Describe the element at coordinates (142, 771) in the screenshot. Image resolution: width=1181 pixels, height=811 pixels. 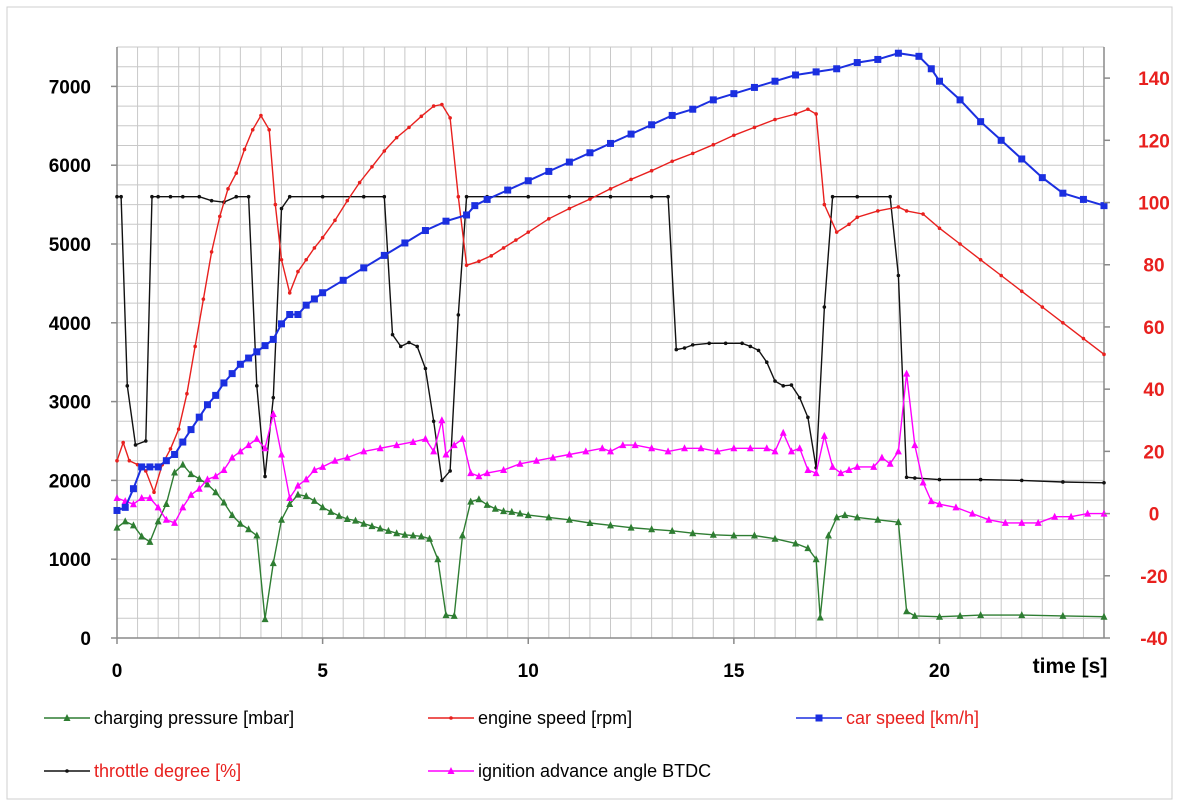
I see `legend-item: throttle degree [%]` at that location.